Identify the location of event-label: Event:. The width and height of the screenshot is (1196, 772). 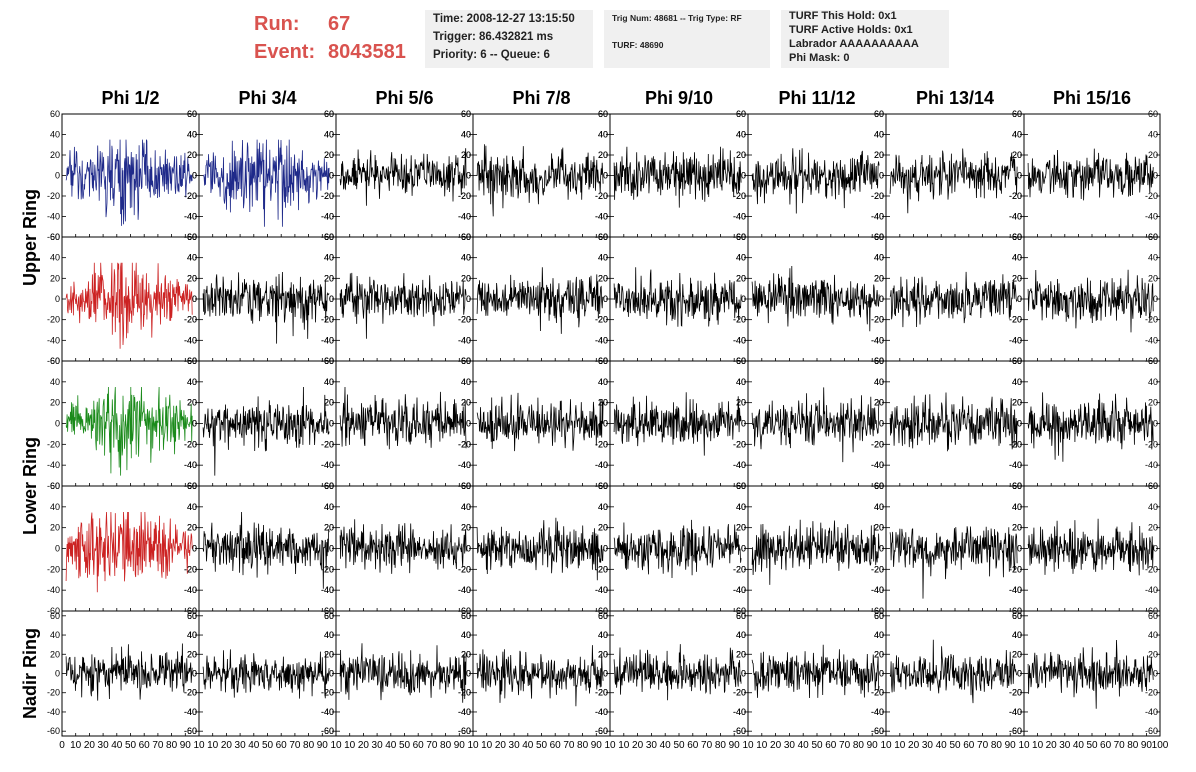
(285, 52).